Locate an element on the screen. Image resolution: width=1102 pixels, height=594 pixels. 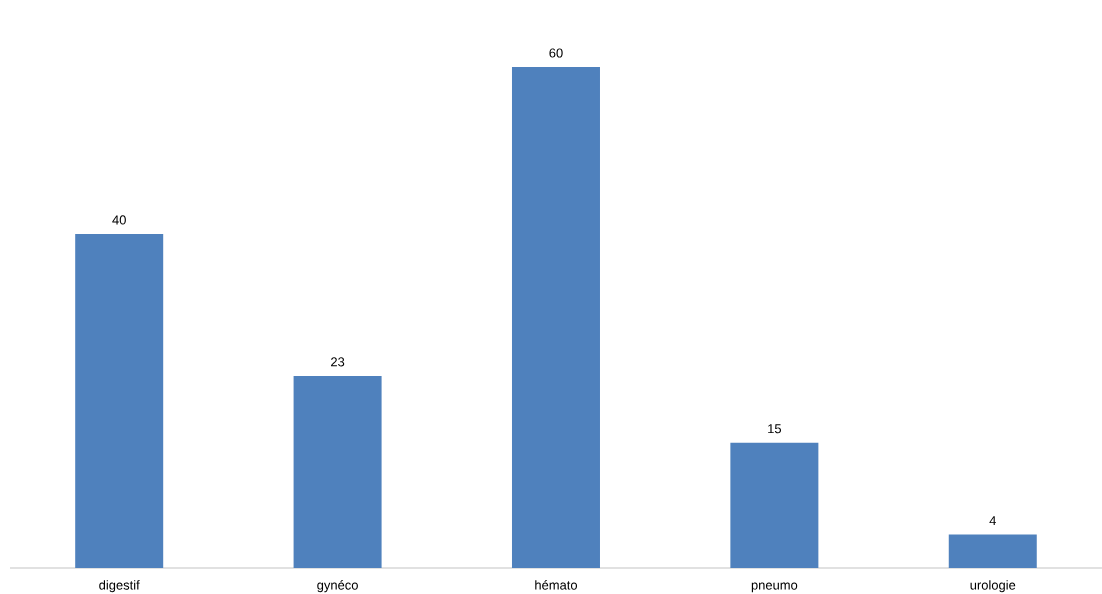
data-label: 15 is located at coordinates (775, 429).